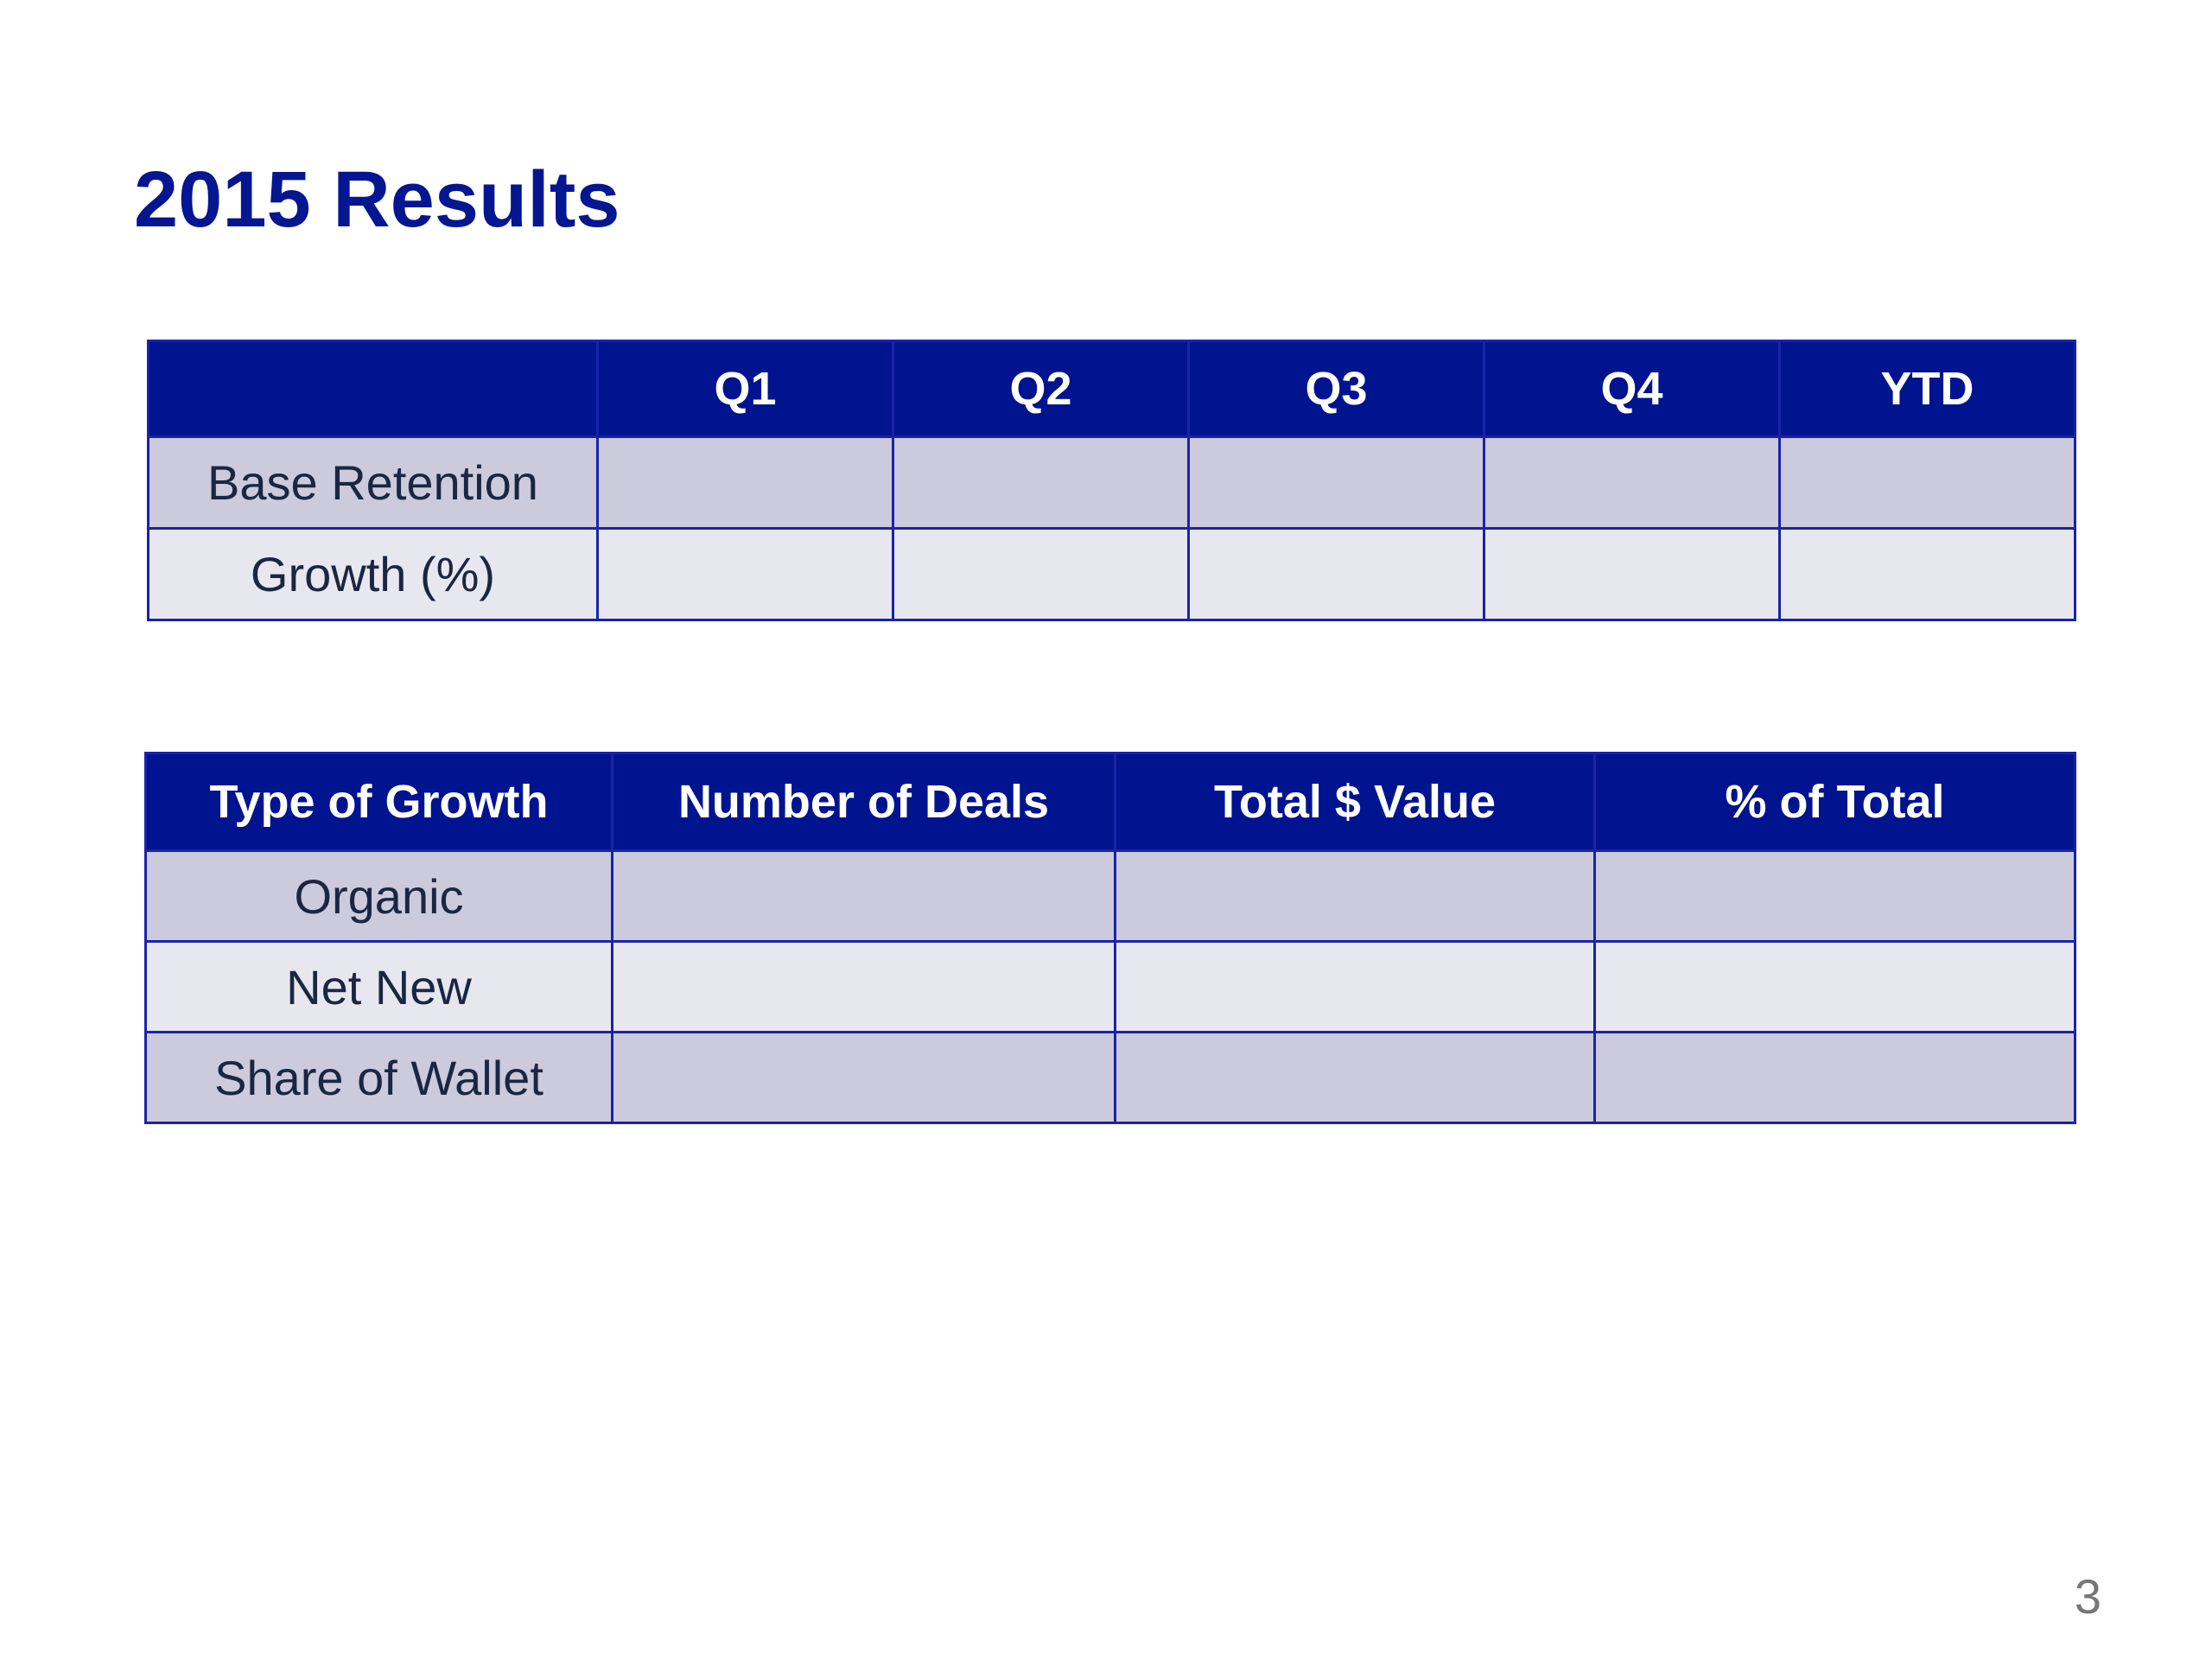 The image size is (2212, 1659). I want to click on table-header-row: Q1 Q2 Q3 Q4 YTD, so click(1111, 389).